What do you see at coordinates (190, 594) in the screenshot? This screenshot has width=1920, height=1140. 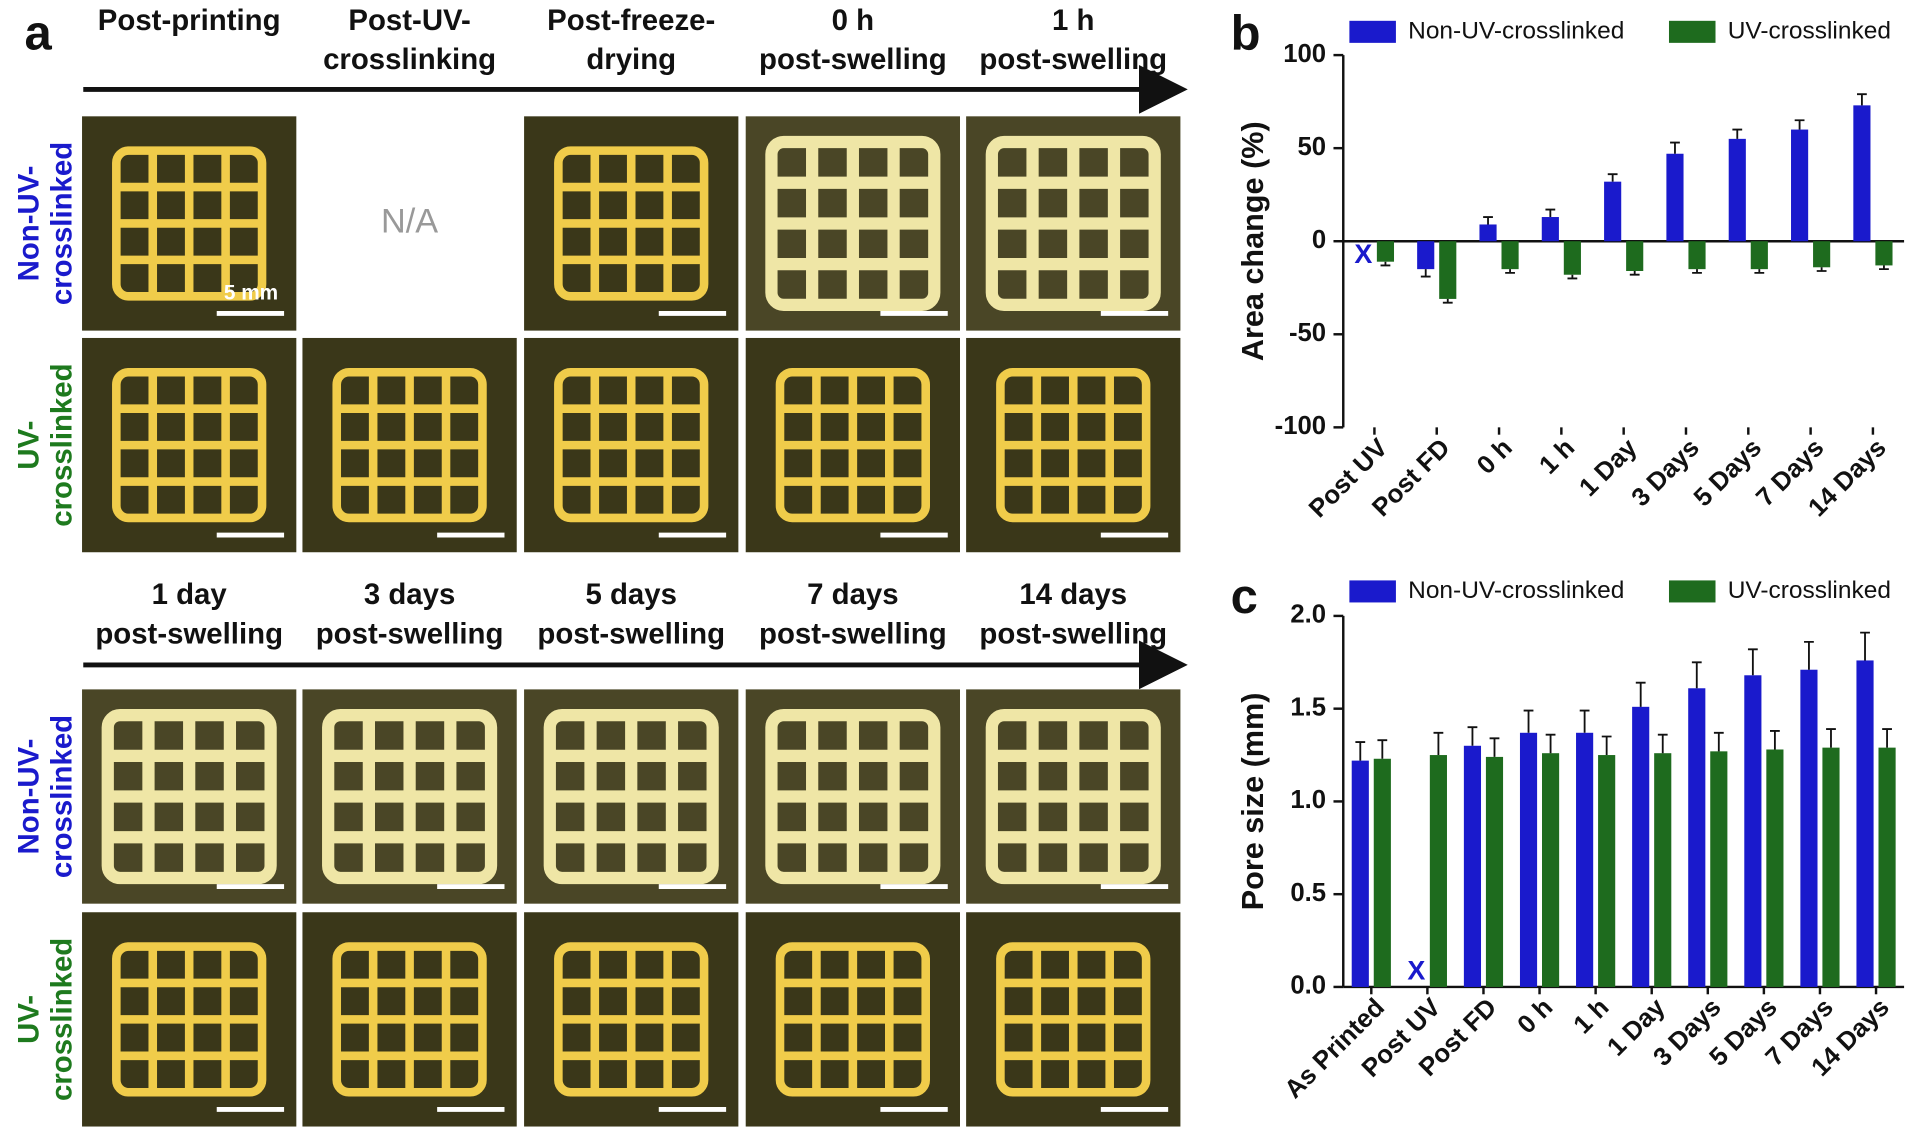 I see `column-header: 1 day` at bounding box center [190, 594].